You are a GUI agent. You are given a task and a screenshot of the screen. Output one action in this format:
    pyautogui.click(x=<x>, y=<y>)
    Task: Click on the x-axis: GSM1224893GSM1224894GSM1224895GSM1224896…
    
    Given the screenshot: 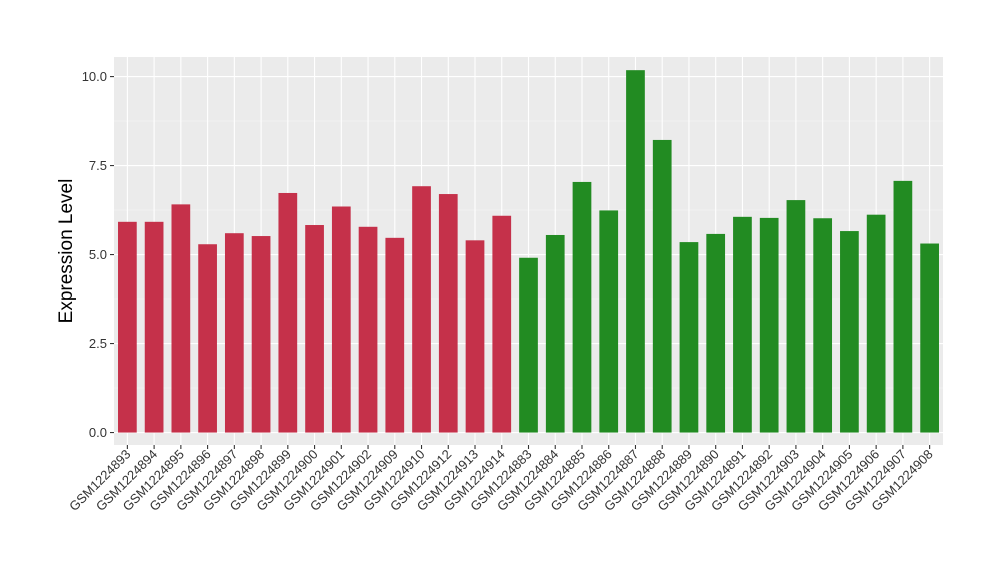 What is the action you would take?
    pyautogui.click(x=501, y=479)
    